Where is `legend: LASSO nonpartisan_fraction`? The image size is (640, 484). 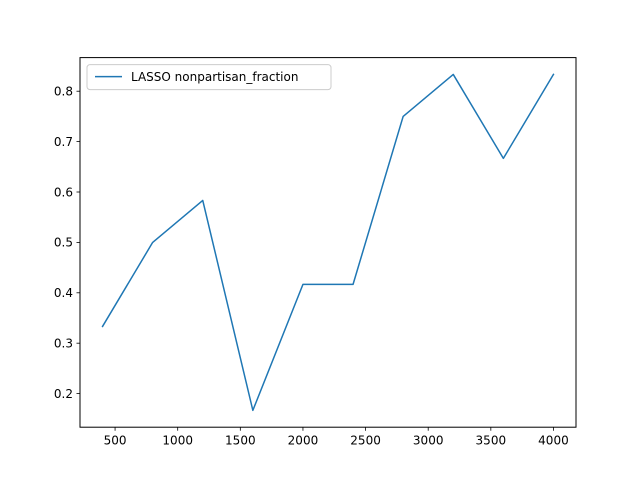
legend: LASSO nonpartisan_fraction is located at coordinates (209, 77).